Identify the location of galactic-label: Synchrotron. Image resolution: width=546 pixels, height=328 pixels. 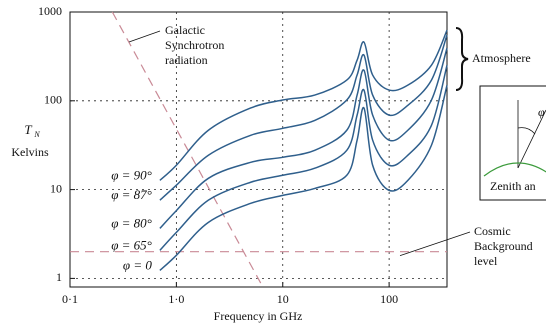
(194, 45).